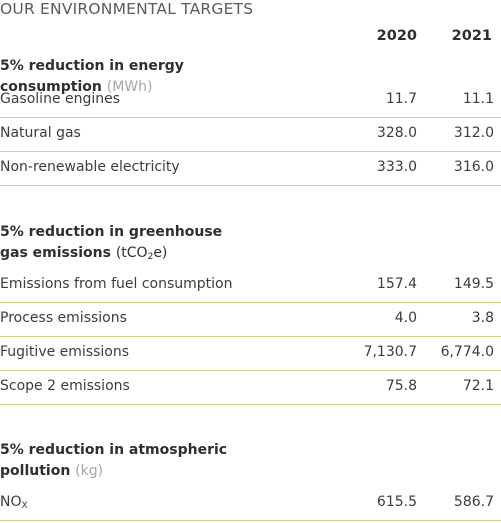 This screenshot has width=501, height=523. I want to click on value-2021: 316.0, so click(473, 167).